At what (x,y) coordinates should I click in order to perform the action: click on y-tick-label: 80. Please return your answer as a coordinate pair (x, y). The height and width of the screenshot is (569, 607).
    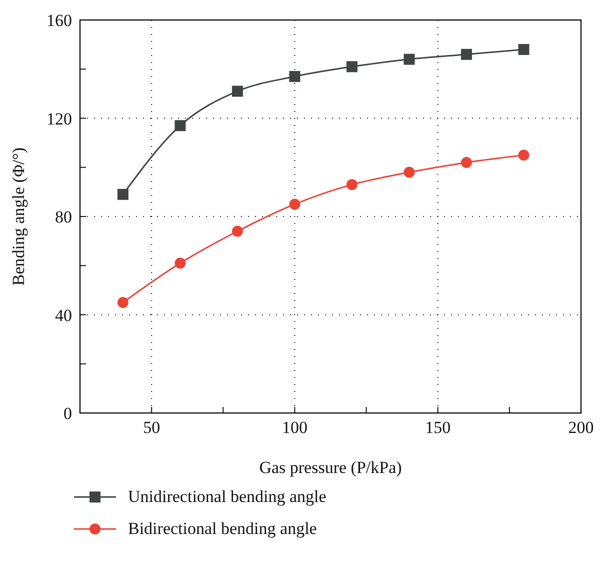
    Looking at the image, I should click on (63, 217).